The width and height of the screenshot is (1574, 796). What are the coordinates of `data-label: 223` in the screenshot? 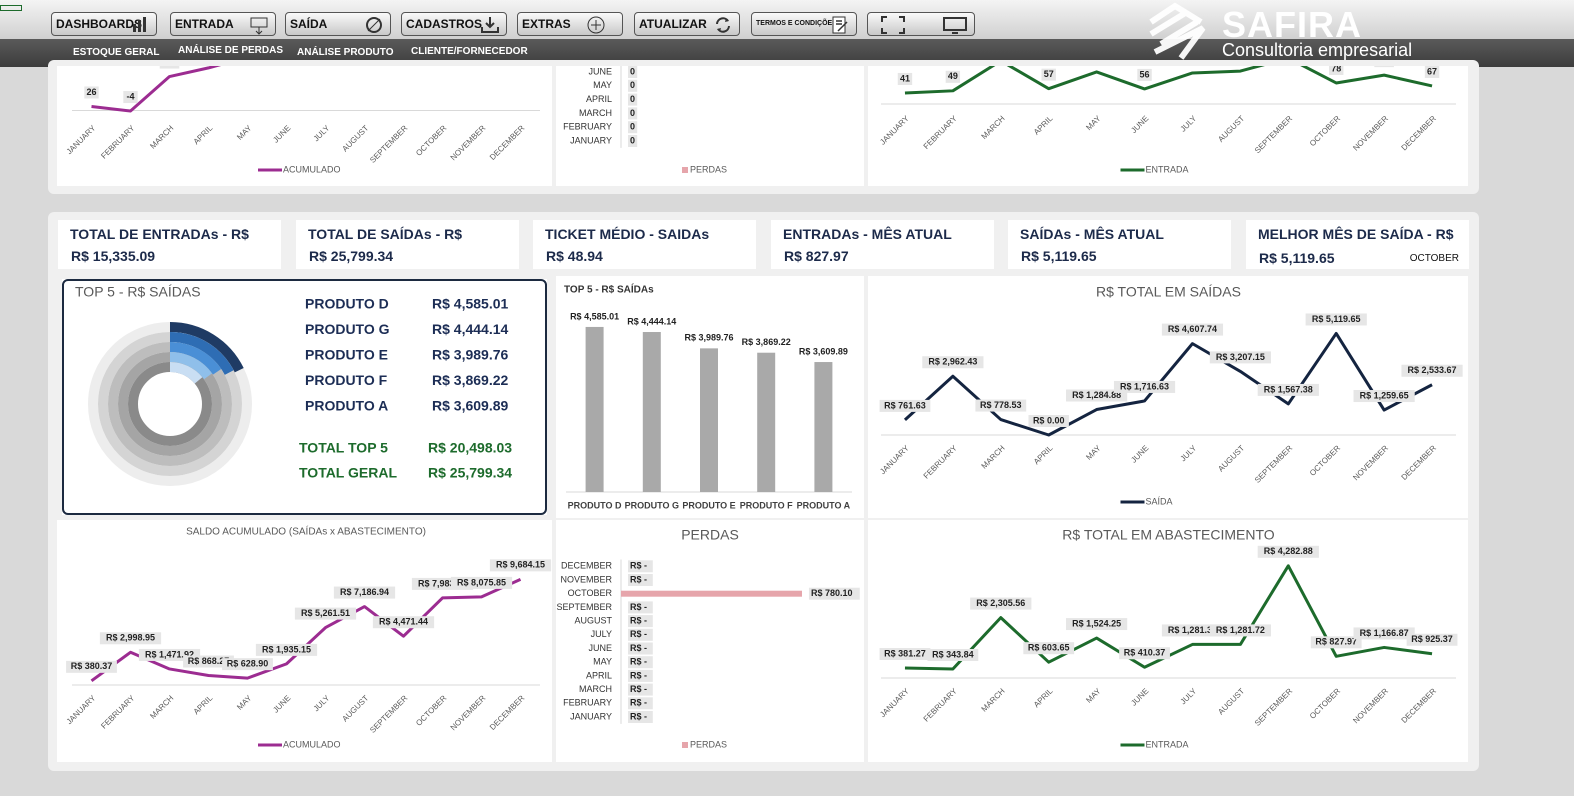 It's located at (169, 66).